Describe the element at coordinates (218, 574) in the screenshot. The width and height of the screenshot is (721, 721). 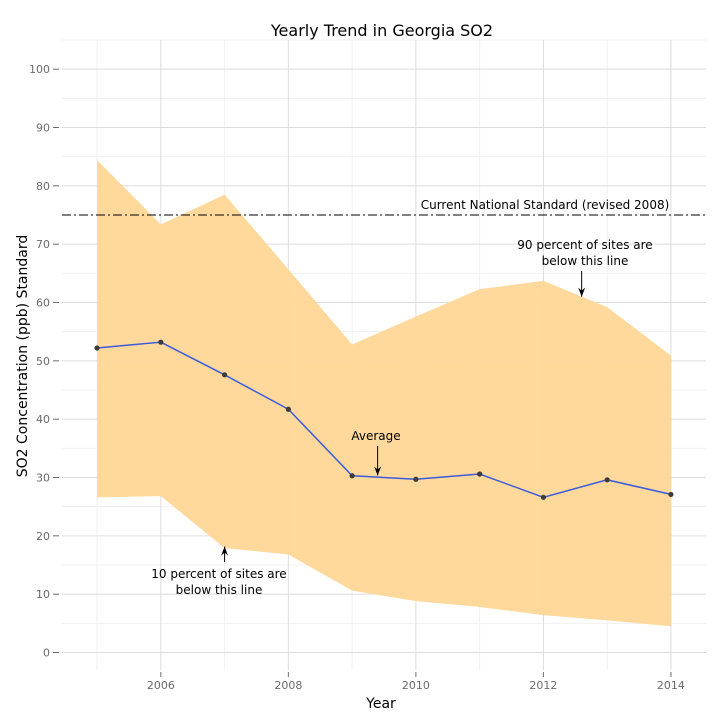
I see `annotation-10-percent-line: 10 percent of sites are` at that location.